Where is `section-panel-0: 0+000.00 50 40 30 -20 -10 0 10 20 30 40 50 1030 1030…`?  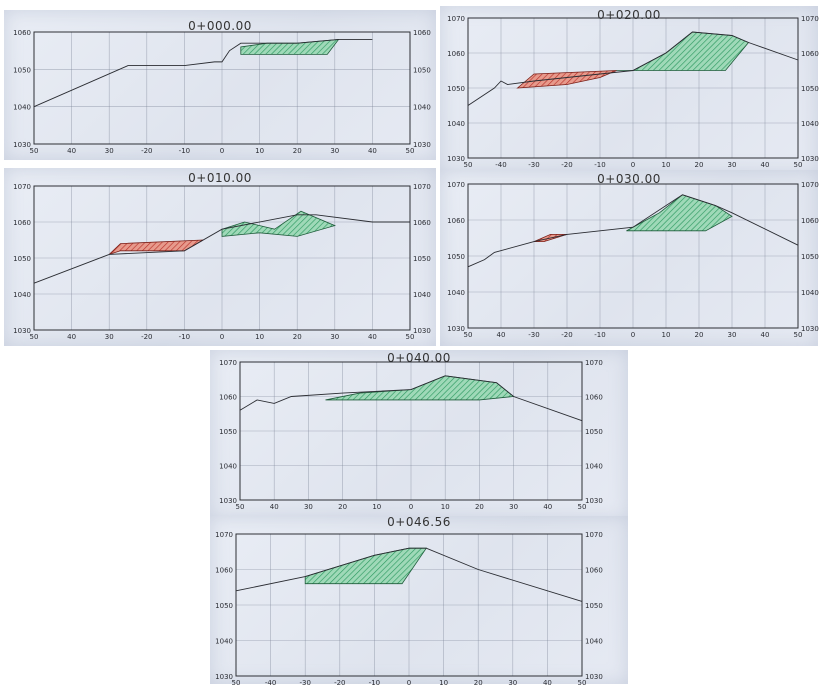 section-panel-0: 0+000.00 50 40 30 -20 -10 0 10 20 30 40 50 1030 1030… is located at coordinates (220, 85).